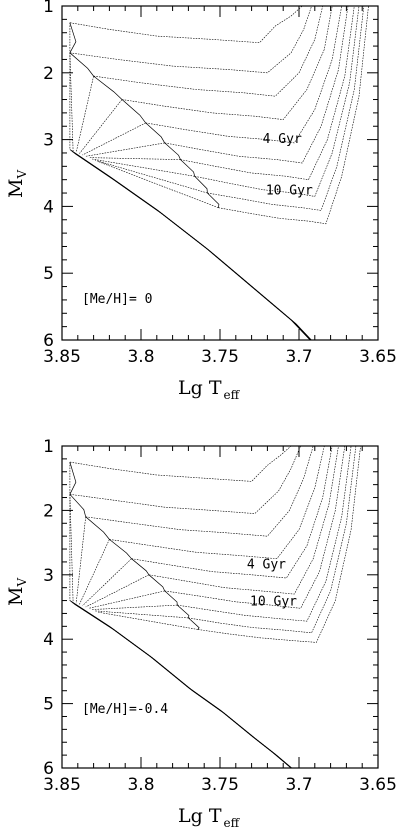  What do you see at coordinates (232, 823) in the screenshot?
I see `x-axis-label-sub: eff` at bounding box center [232, 823].